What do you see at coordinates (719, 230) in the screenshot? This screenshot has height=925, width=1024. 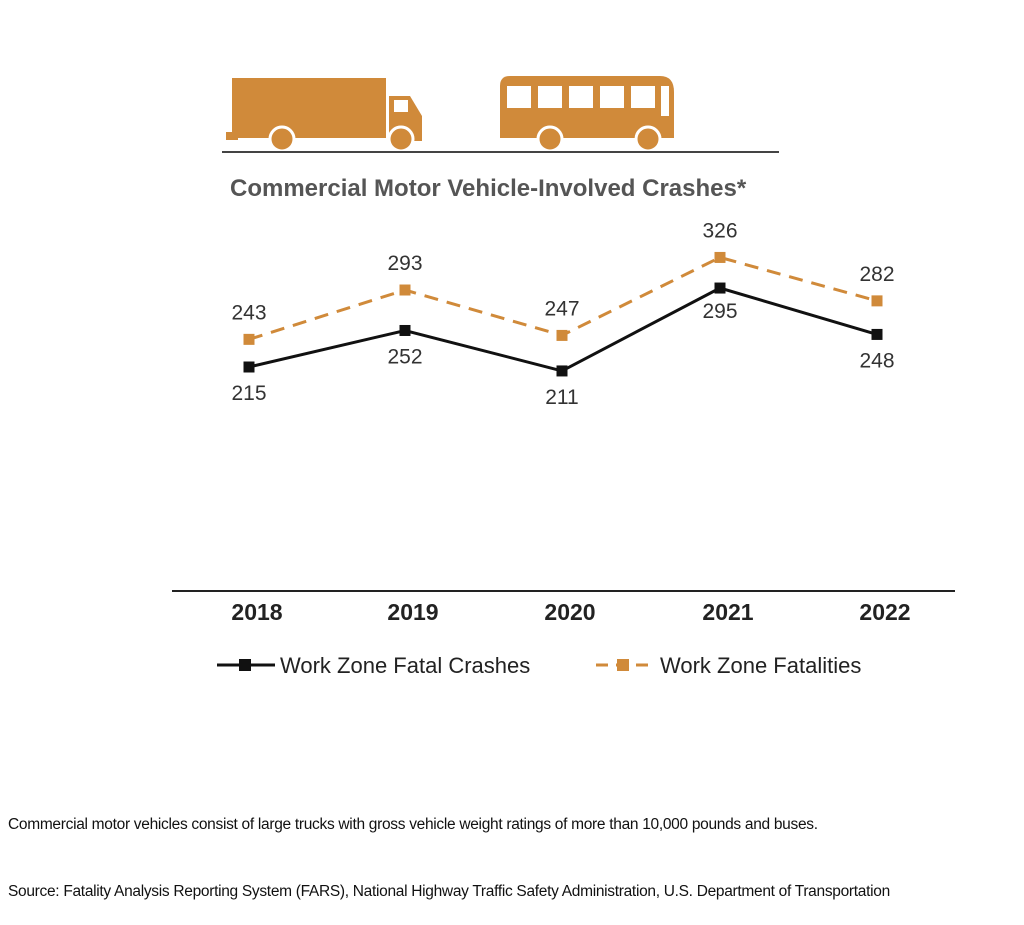 I see `data-label-fatalities-2021: 326` at bounding box center [719, 230].